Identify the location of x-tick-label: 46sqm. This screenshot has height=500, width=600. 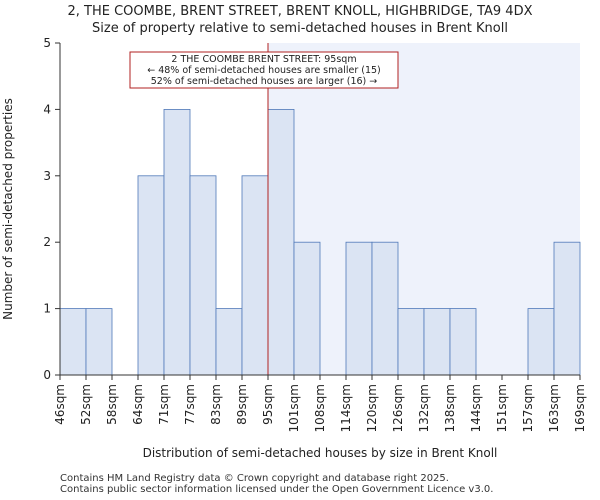
(60, 404).